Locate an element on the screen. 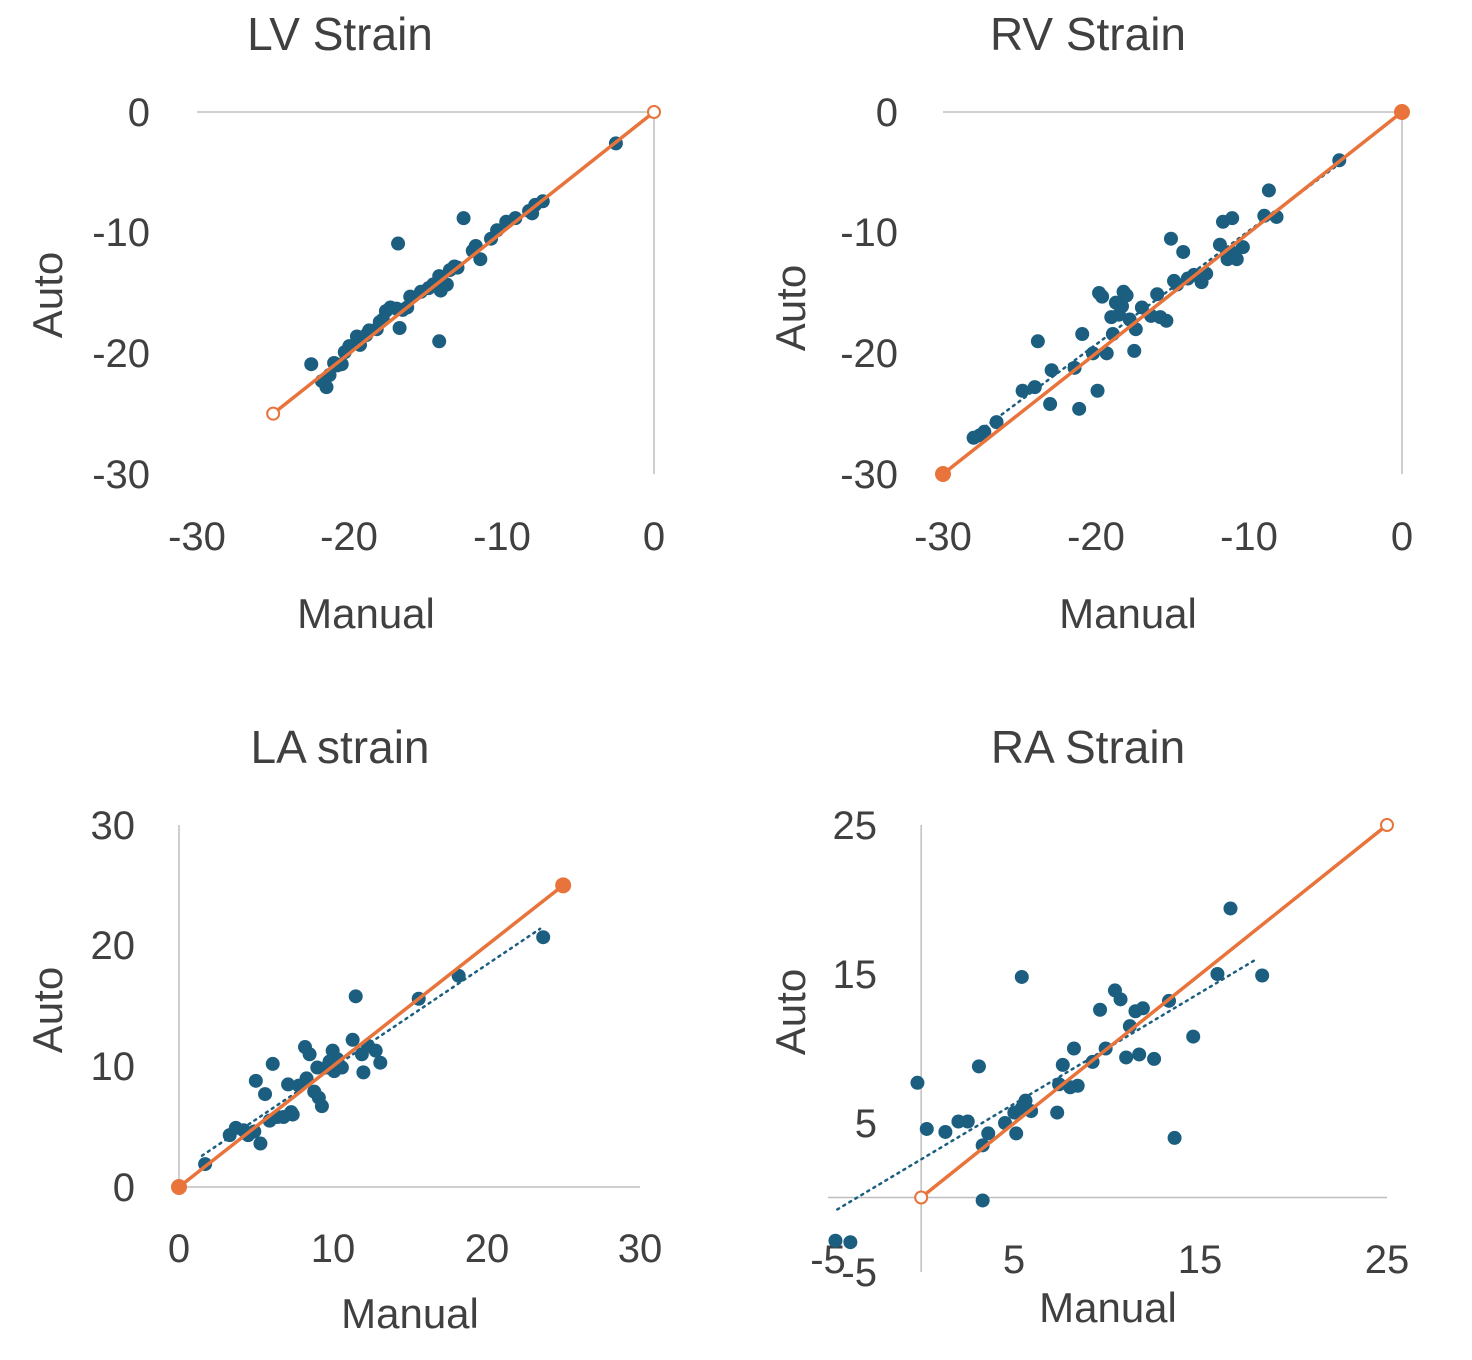  x-tick-label: 30 is located at coordinates (640, 1249).